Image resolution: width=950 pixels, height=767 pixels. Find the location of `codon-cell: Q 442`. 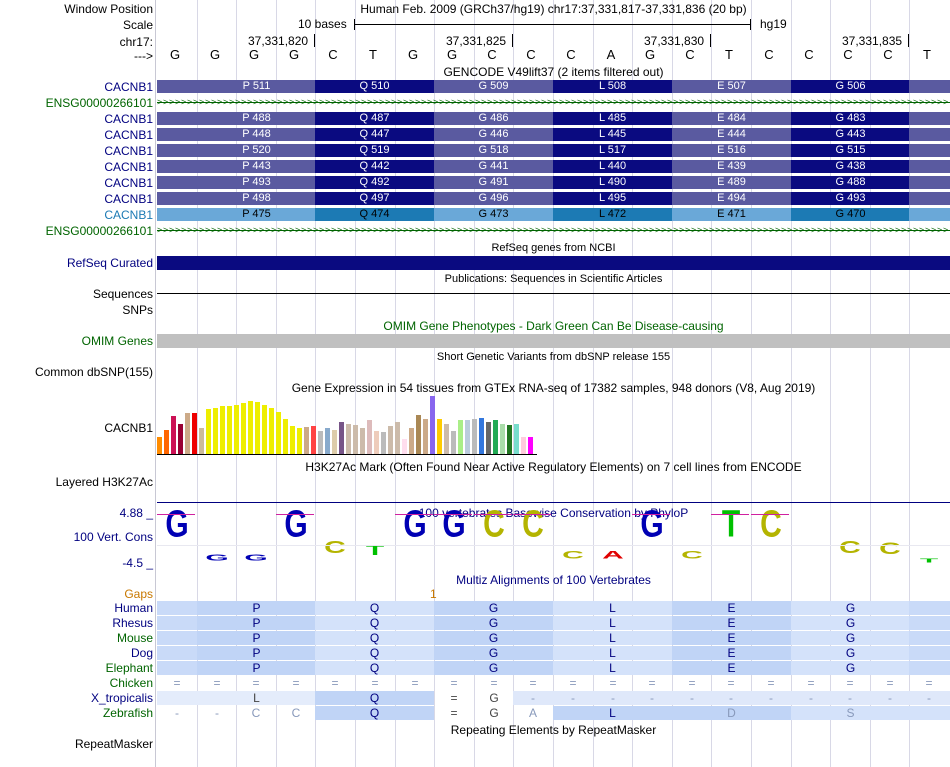

codon-cell: Q 442 is located at coordinates (374, 166).